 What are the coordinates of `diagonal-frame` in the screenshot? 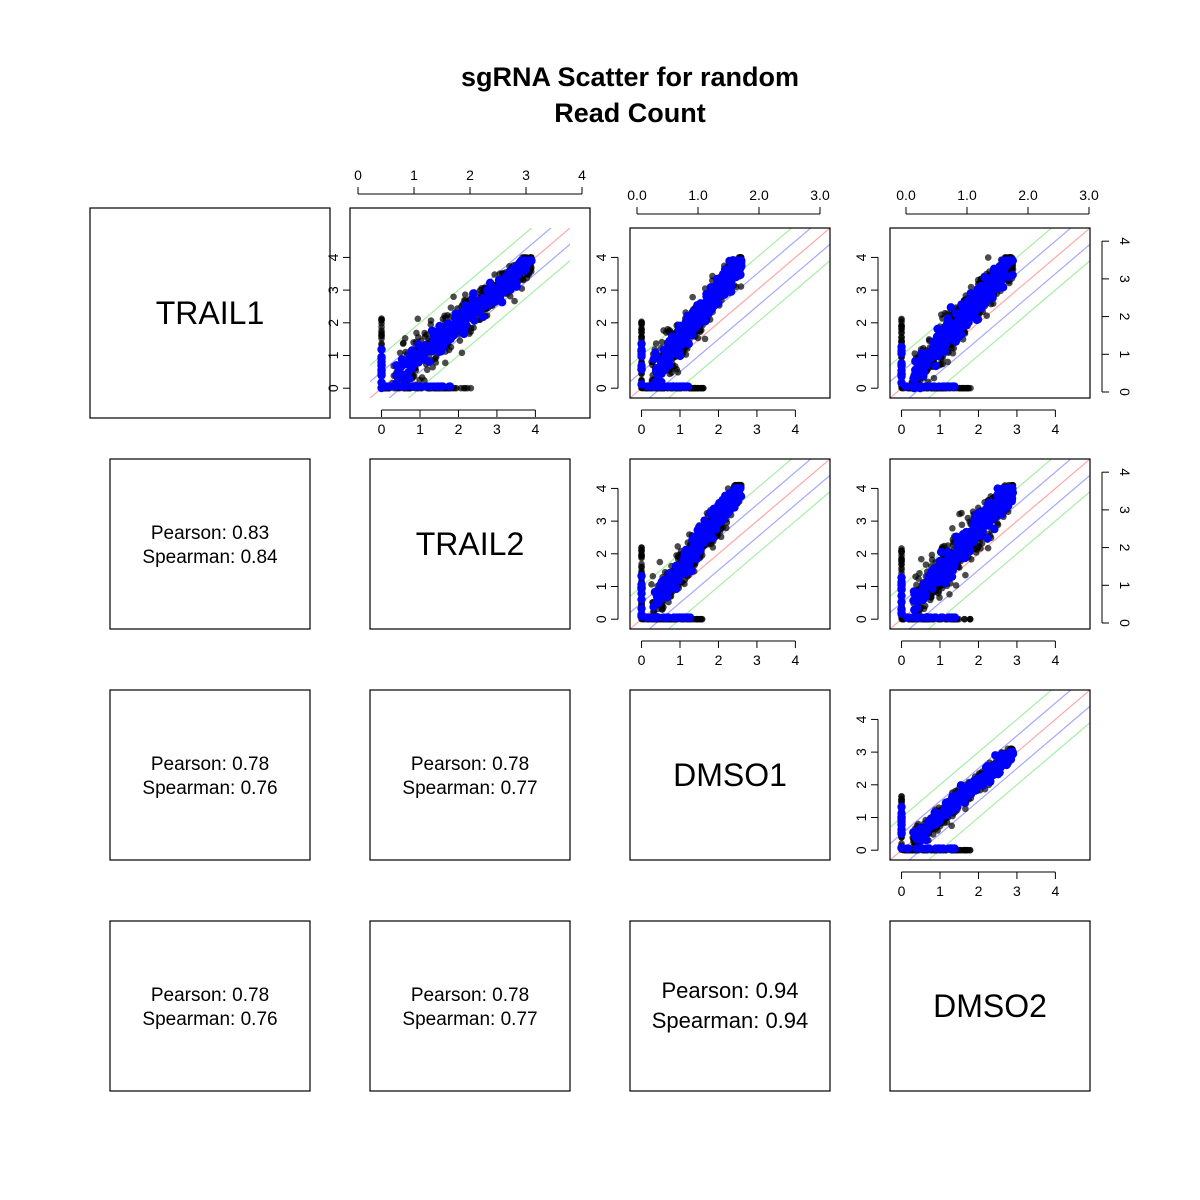 It's located at (730, 775).